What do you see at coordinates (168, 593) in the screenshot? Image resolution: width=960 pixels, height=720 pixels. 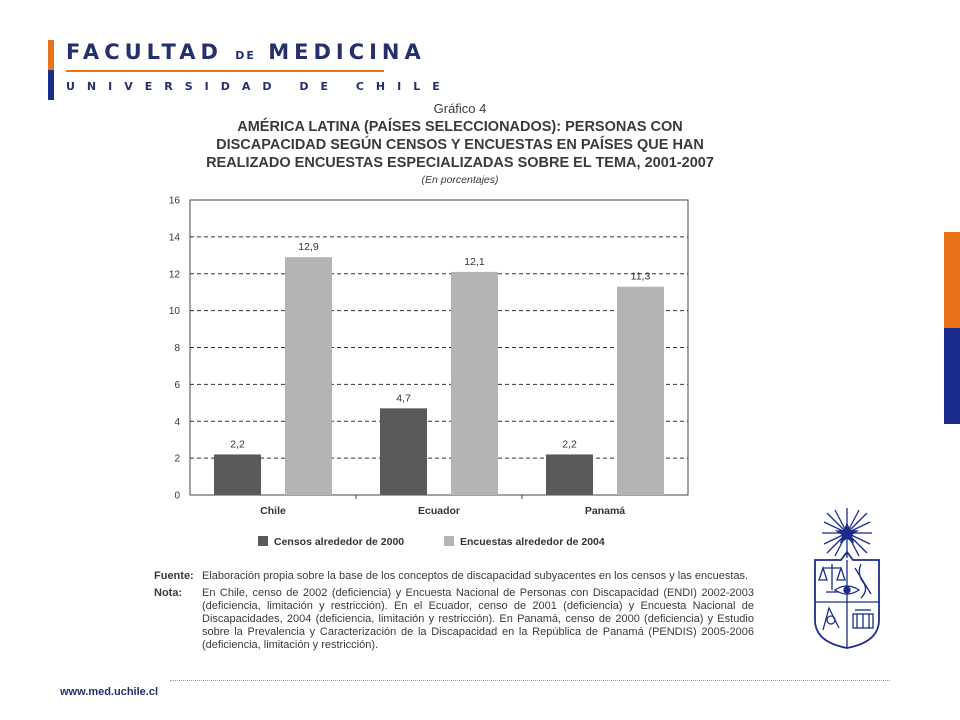 I see `nota-label: Nota:` at bounding box center [168, 593].